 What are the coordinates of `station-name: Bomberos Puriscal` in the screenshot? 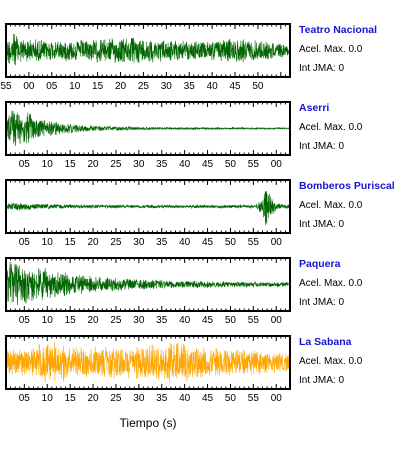 It's located at (347, 186).